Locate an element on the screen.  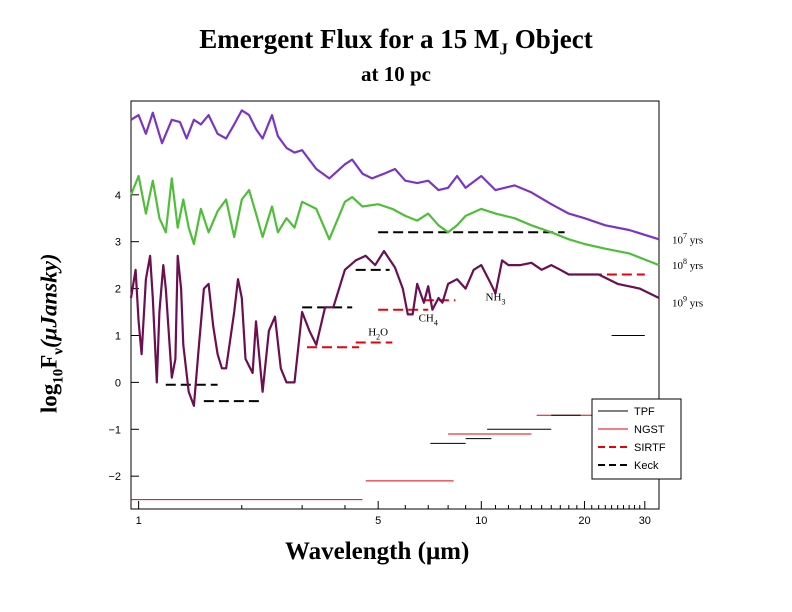
chart-title: Emergent Flux for a 15 MJ Object is located at coordinates (396, 41).